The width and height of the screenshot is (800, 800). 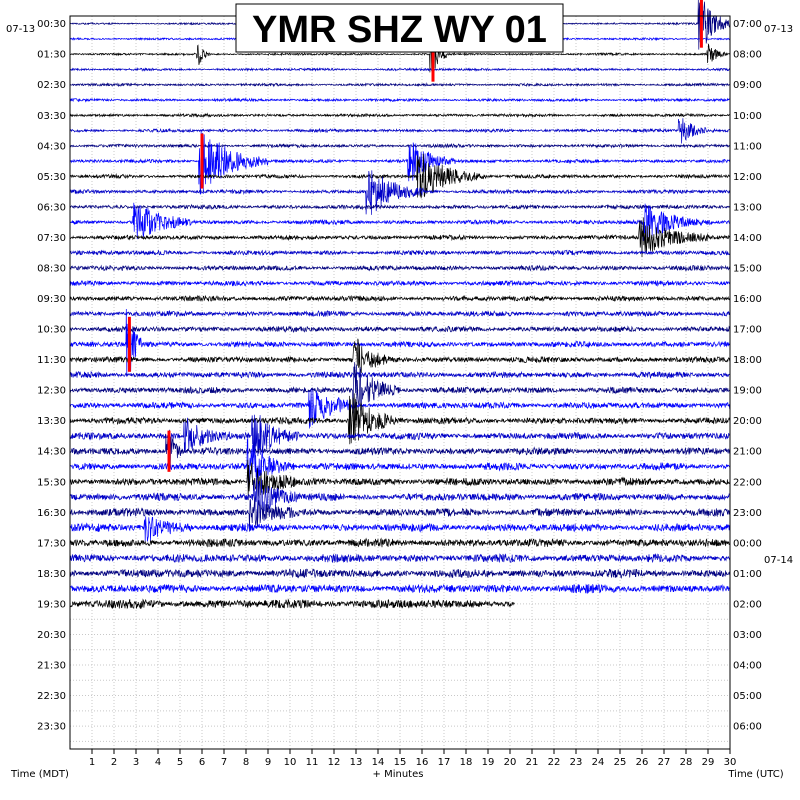 I want to click on right-next-date-label: 07-14, so click(x=778, y=560).